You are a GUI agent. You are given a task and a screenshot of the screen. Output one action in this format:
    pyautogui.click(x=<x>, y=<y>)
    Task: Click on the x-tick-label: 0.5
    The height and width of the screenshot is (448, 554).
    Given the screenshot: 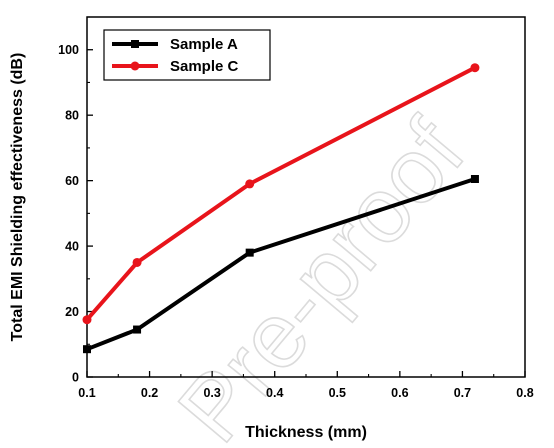 What is the action you would take?
    pyautogui.click(x=337, y=393)
    